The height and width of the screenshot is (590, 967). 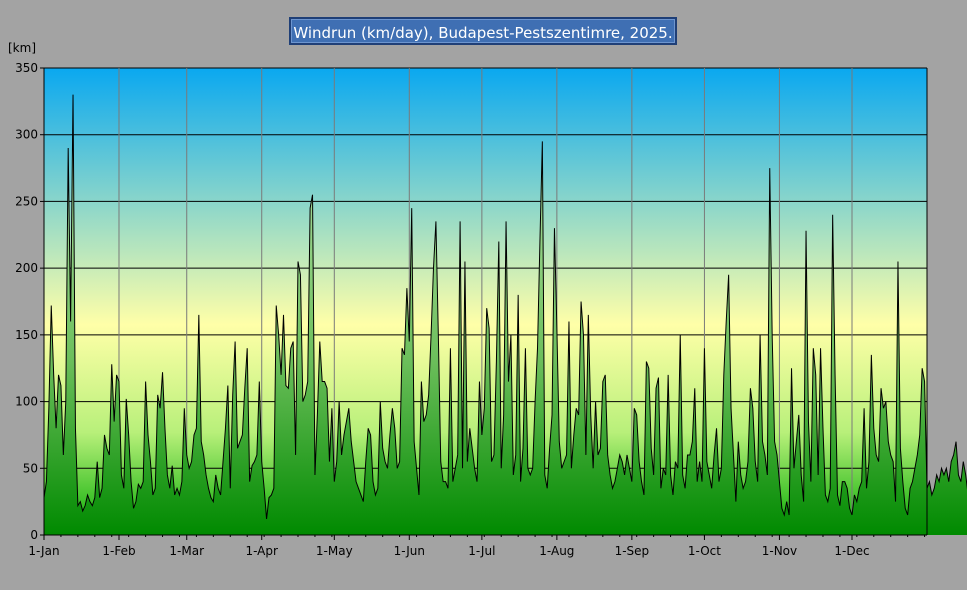 What do you see at coordinates (34, 535) in the screenshot?
I see `y-tick-label: 0` at bounding box center [34, 535].